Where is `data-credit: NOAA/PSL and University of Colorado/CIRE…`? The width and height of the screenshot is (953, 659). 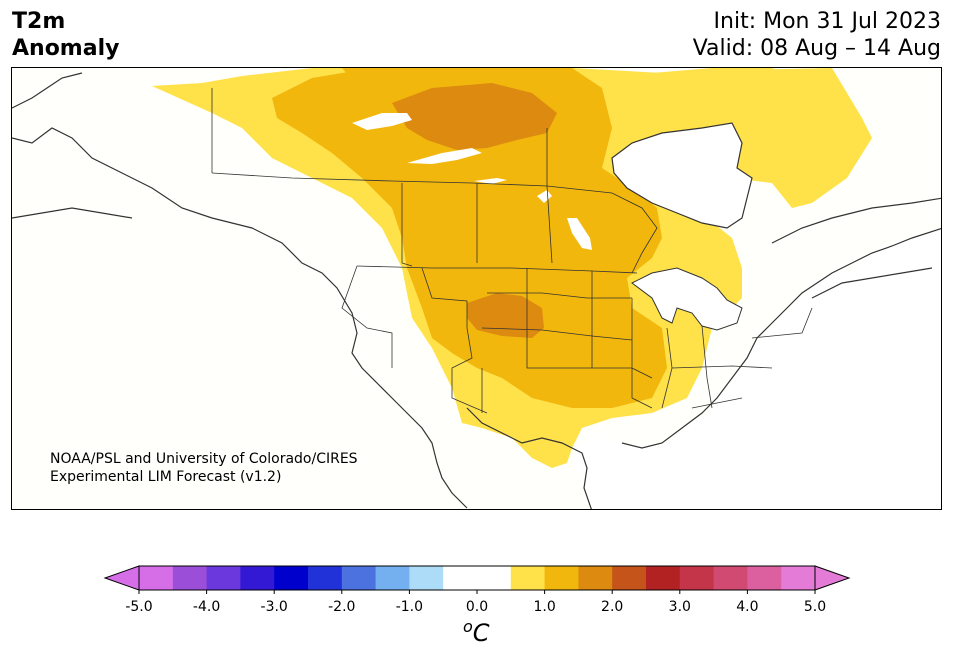
data-credit: NOAA/PSL and University of Colorado/CIRE… is located at coordinates (204, 468).